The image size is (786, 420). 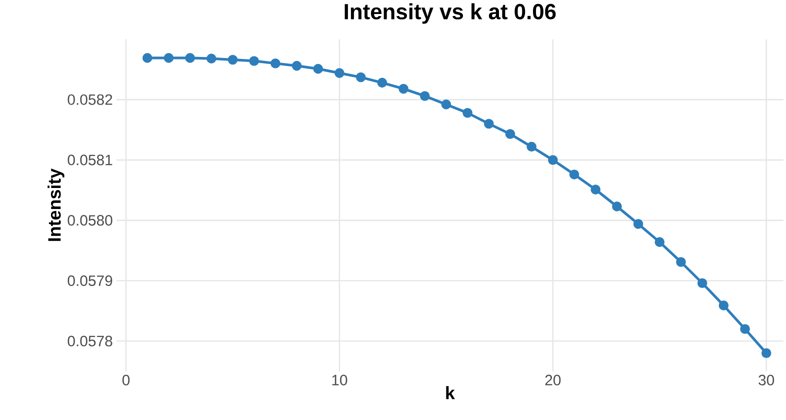 I want to click on x-tick-label: 0, so click(x=126, y=380).